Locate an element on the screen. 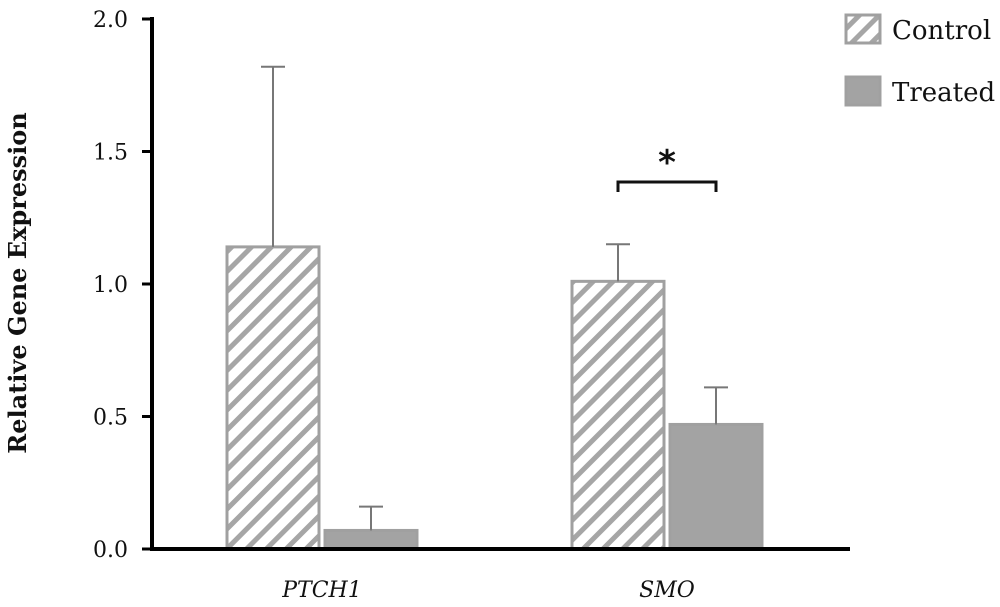  legend-swatch-treated is located at coordinates (863, 91).